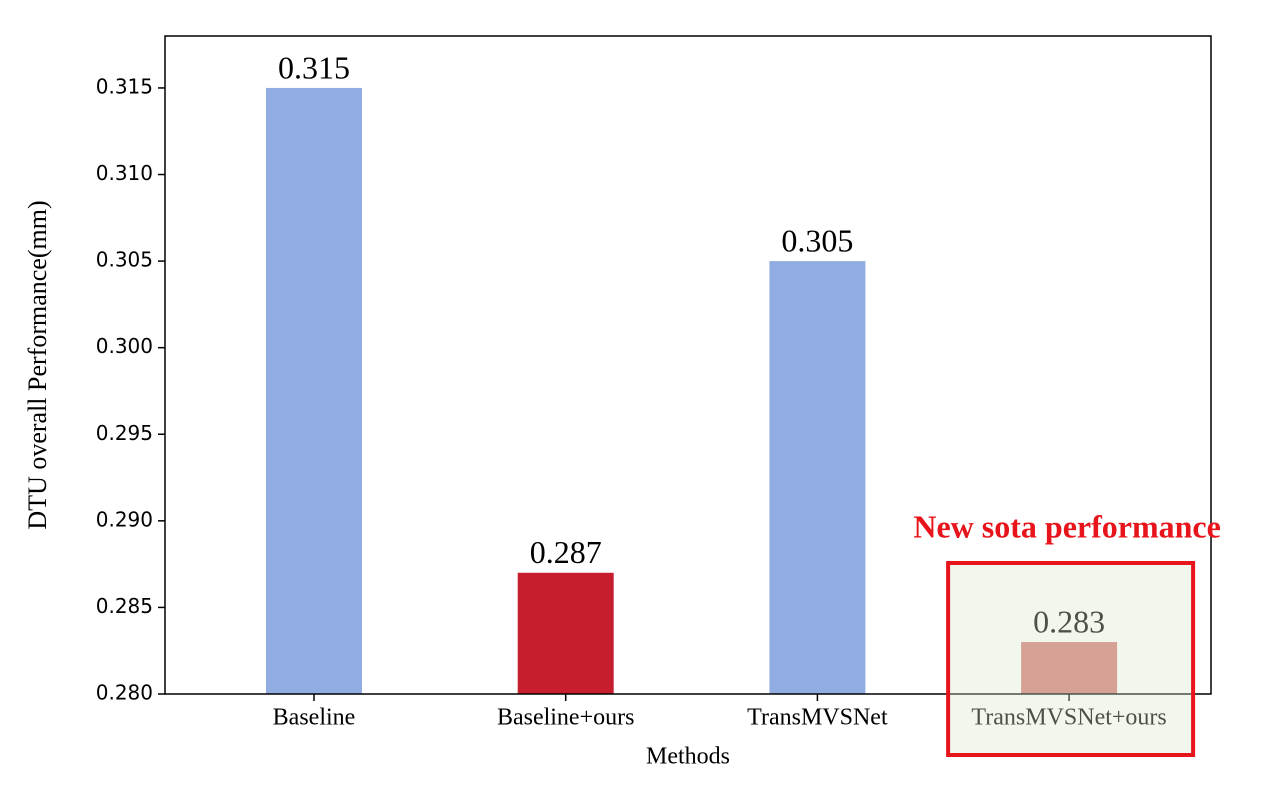 This screenshot has width=1272, height=788. Describe the element at coordinates (566, 552) in the screenshot. I see `value-label: 0.287` at that location.